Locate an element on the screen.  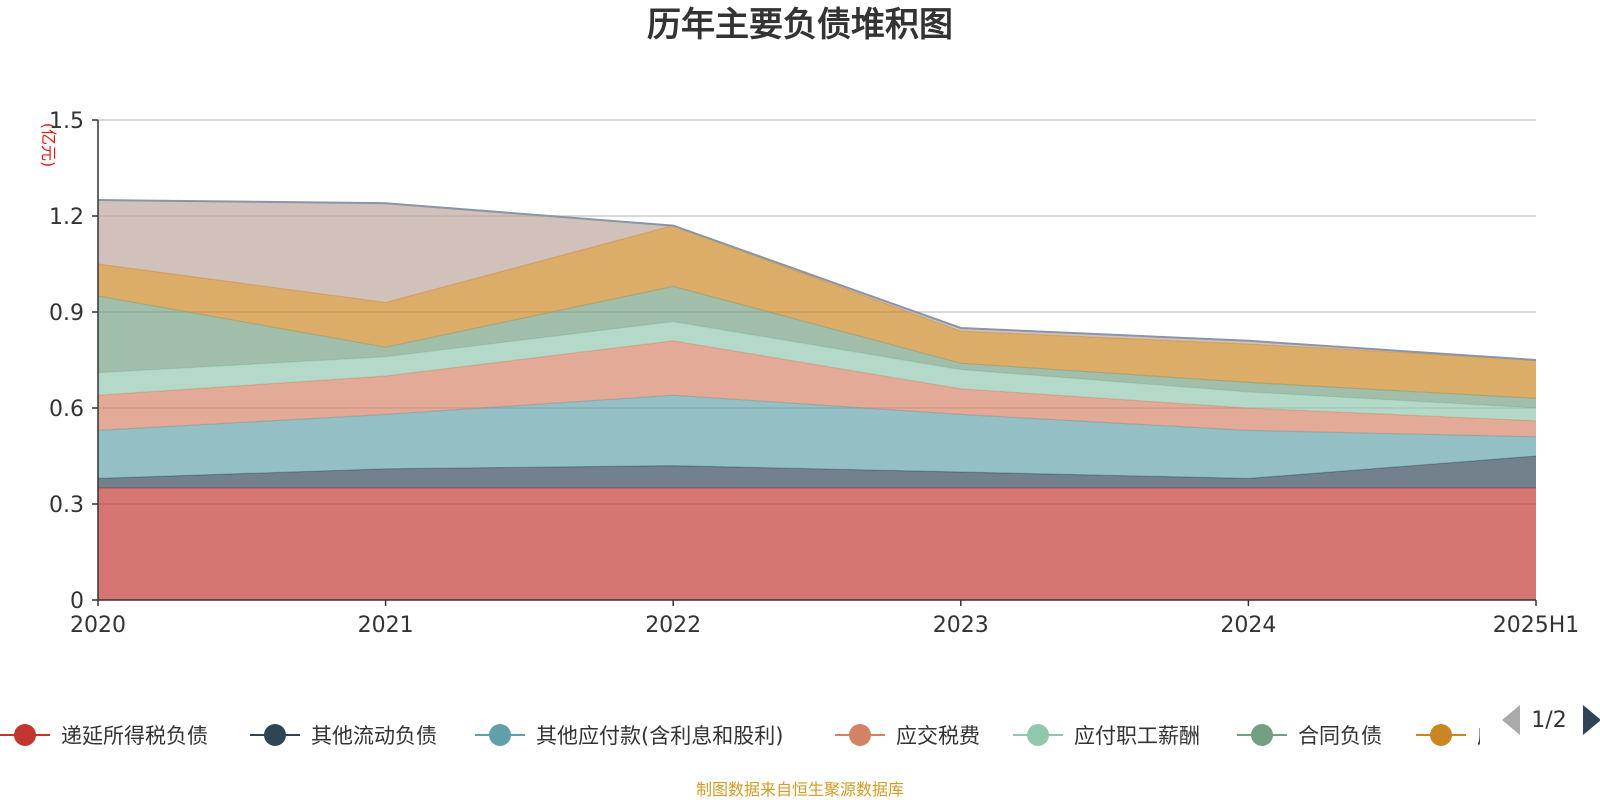
y-tick-label: 1.5 is located at coordinates (66, 121).